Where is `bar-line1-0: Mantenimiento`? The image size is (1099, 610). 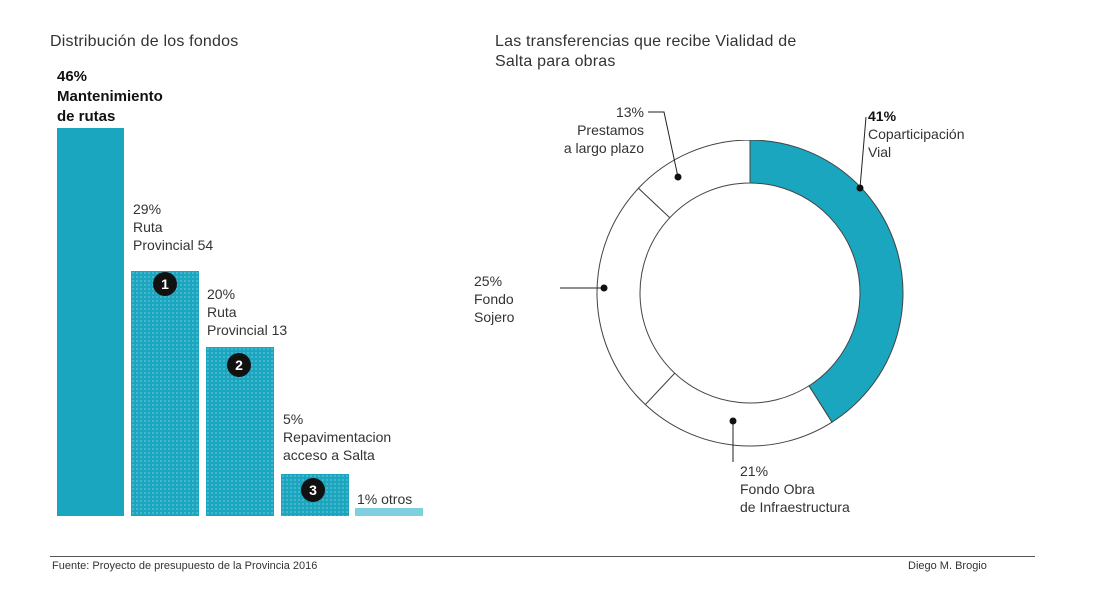
bar-line1-0: Mantenimiento is located at coordinates (110, 96).